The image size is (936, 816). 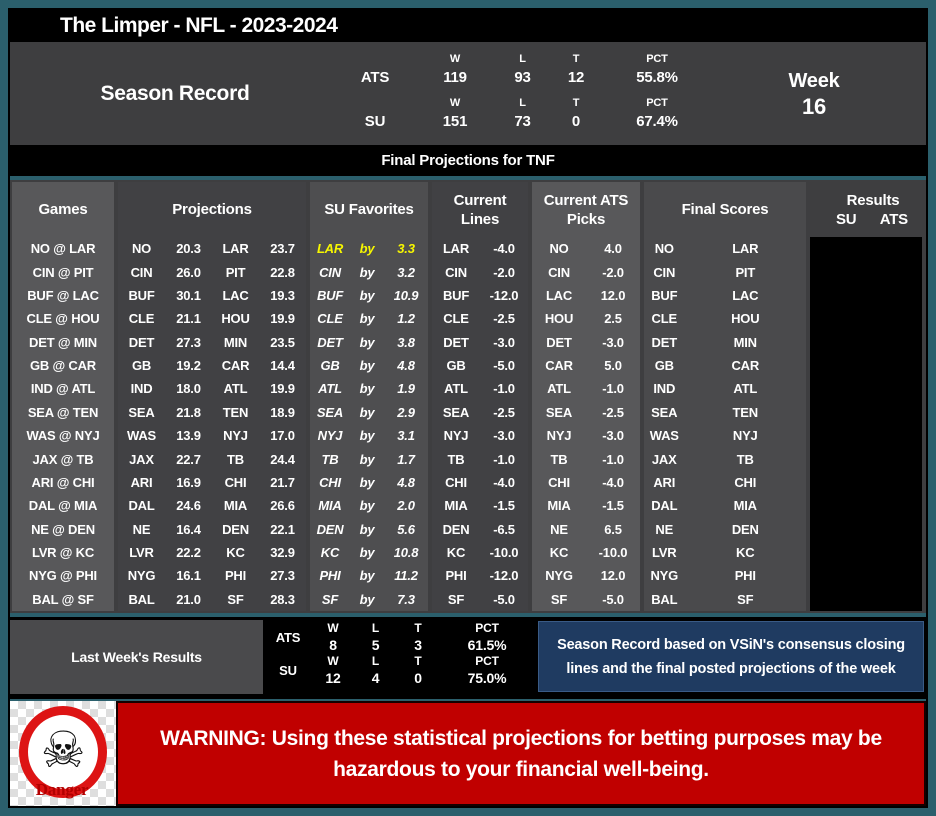 What do you see at coordinates (235, 412) in the screenshot?
I see `home-team: TEN` at bounding box center [235, 412].